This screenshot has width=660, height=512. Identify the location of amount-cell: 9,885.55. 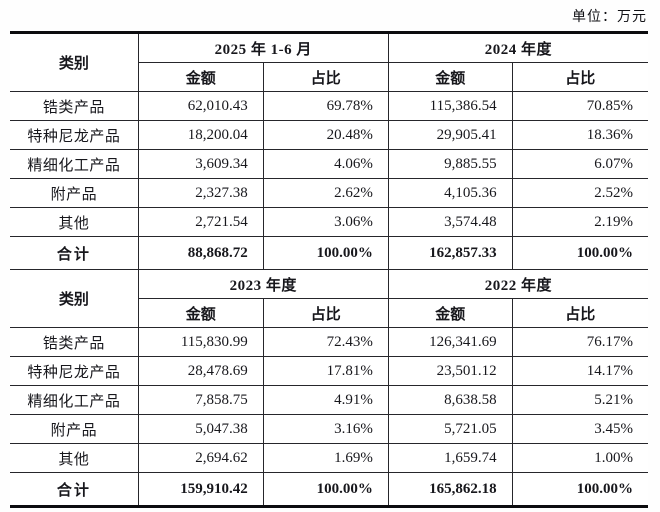
(450, 164).